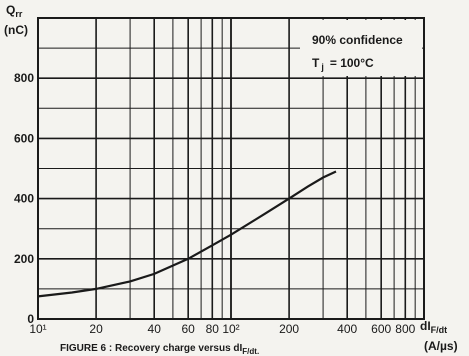  Describe the element at coordinates (441, 346) in the screenshot. I see `x-axis-unit: (A/µs)` at that location.